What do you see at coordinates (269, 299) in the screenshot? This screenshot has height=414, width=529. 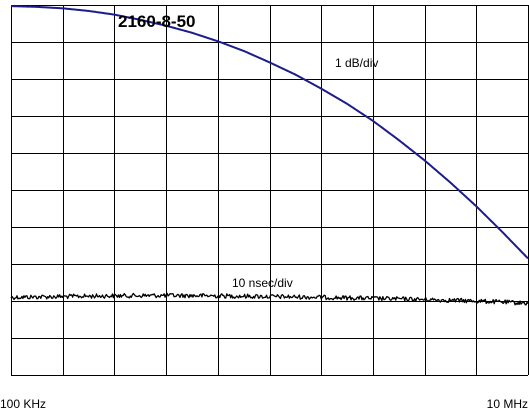 I see `series-line-delay` at bounding box center [269, 299].